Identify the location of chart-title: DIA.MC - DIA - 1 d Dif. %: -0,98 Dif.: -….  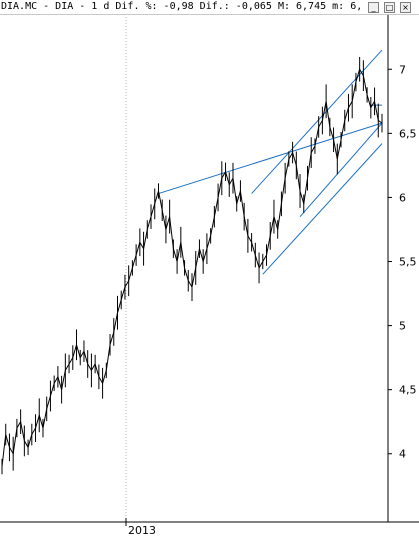
(182, 6).